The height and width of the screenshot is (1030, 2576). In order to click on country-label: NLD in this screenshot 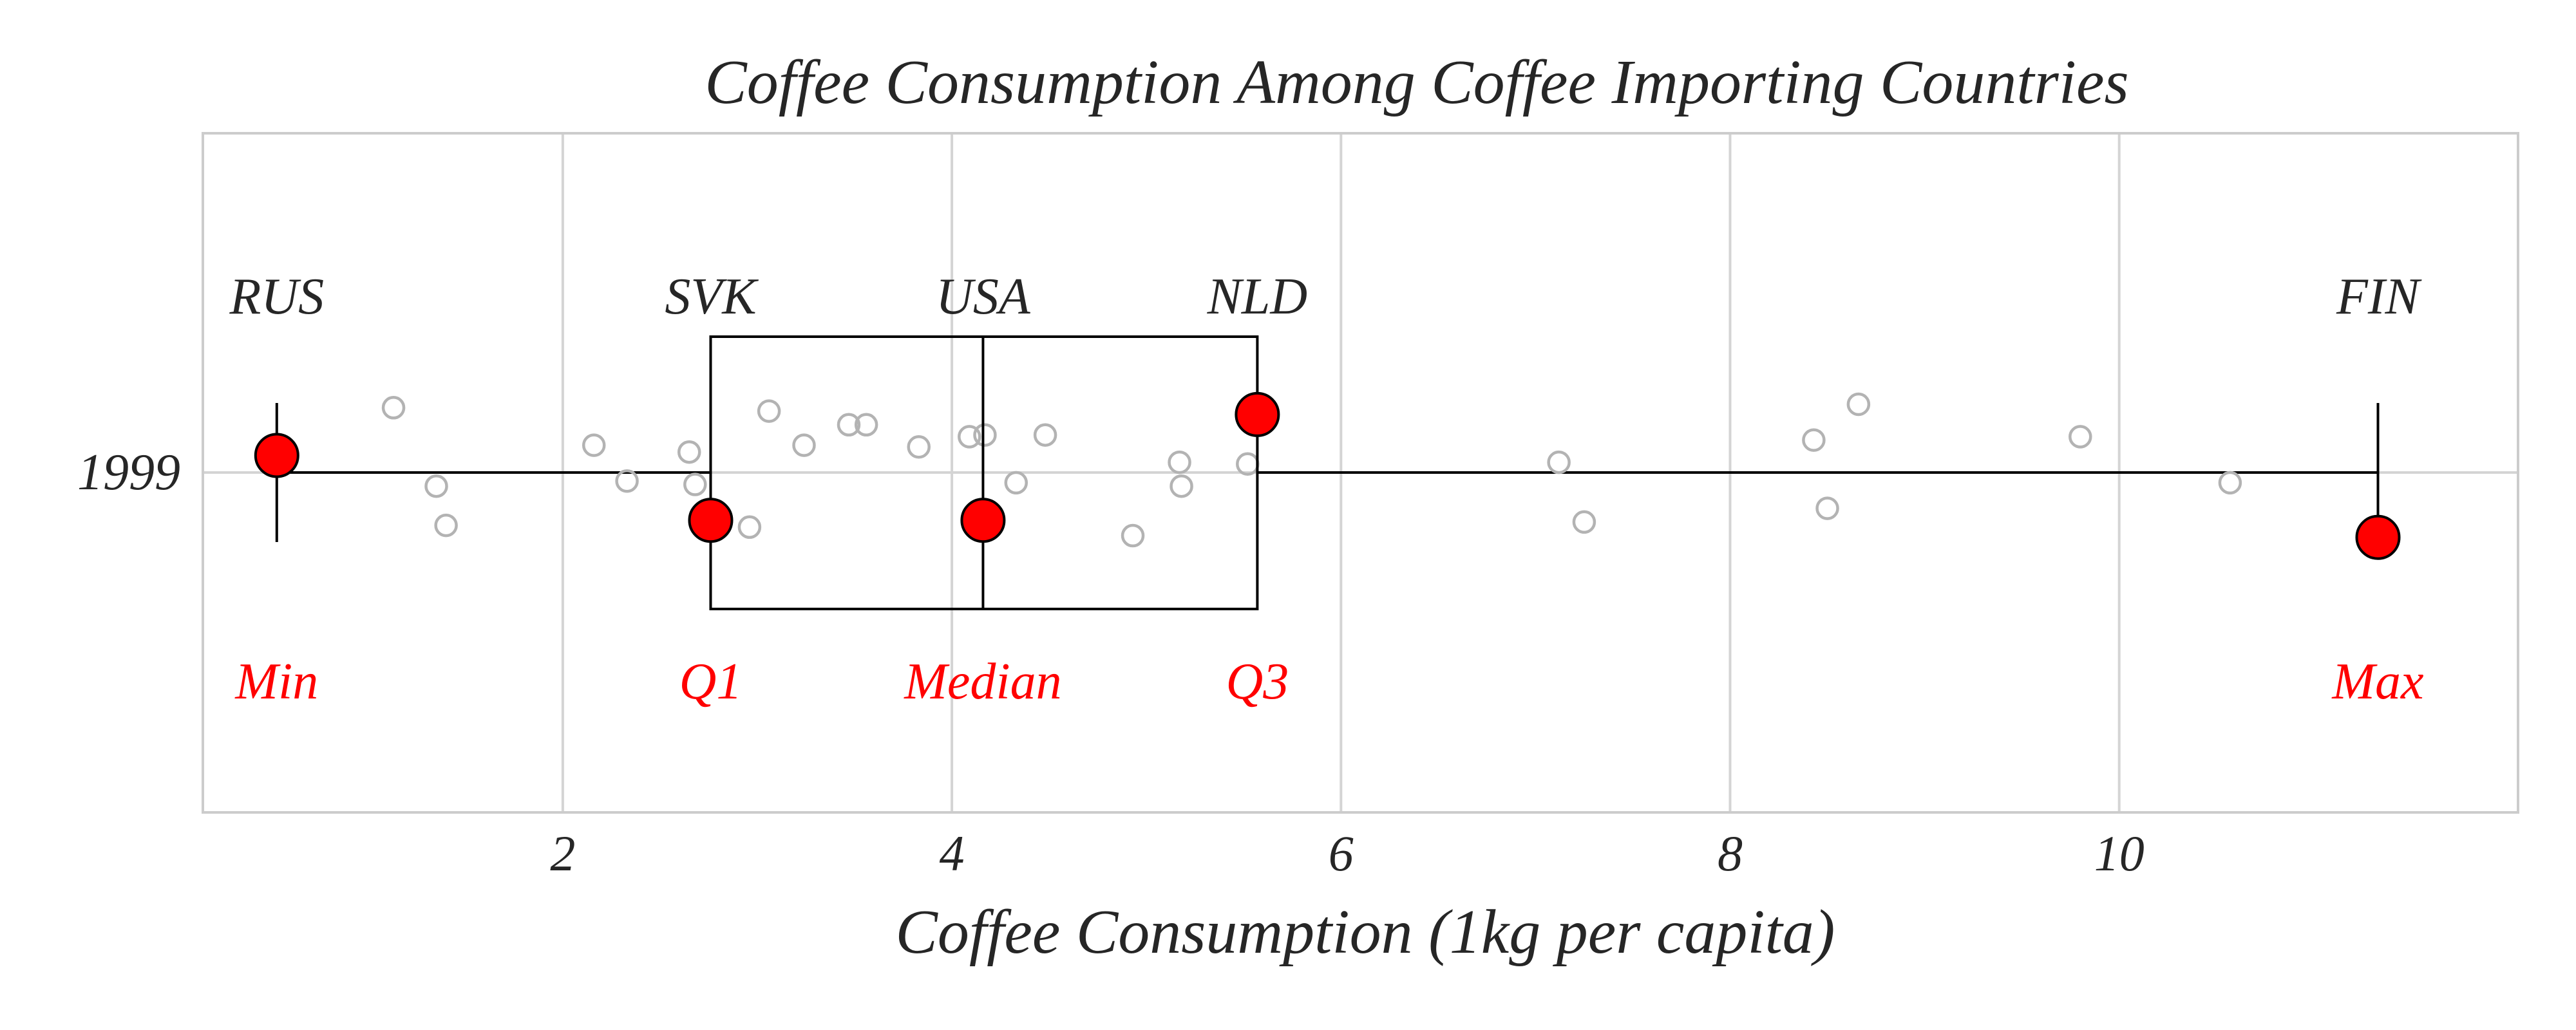, I will do `click(1257, 296)`.